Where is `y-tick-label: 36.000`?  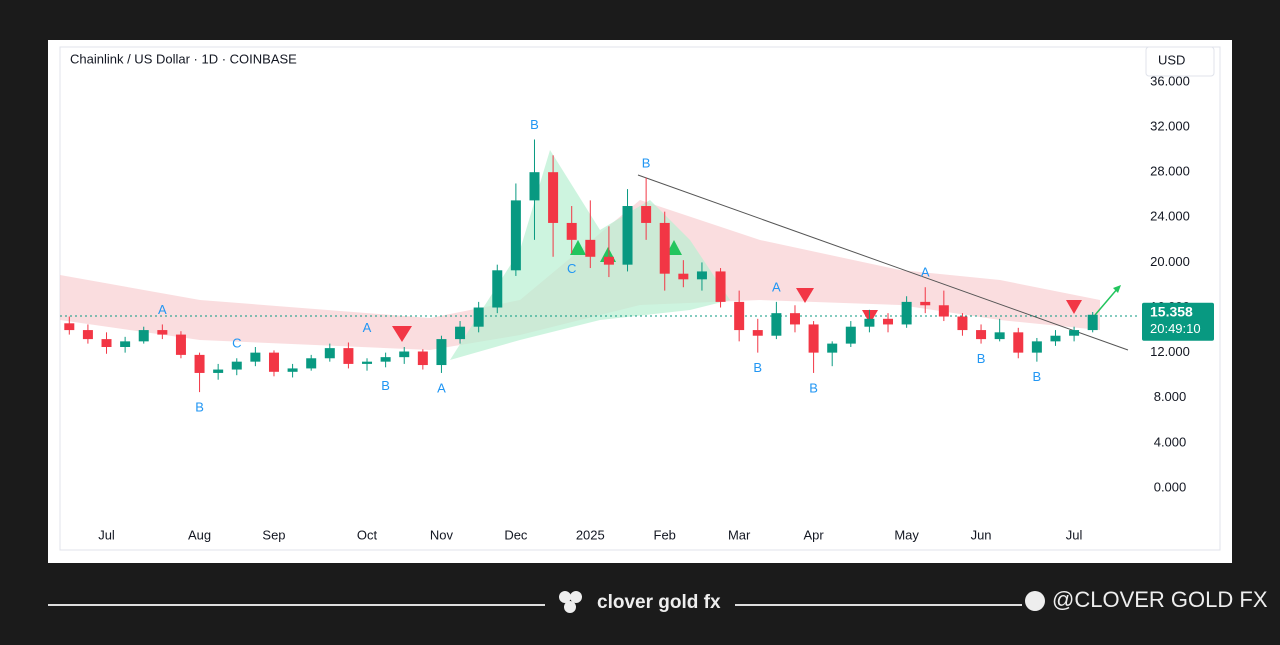 y-tick-label: 36.000 is located at coordinates (1170, 80).